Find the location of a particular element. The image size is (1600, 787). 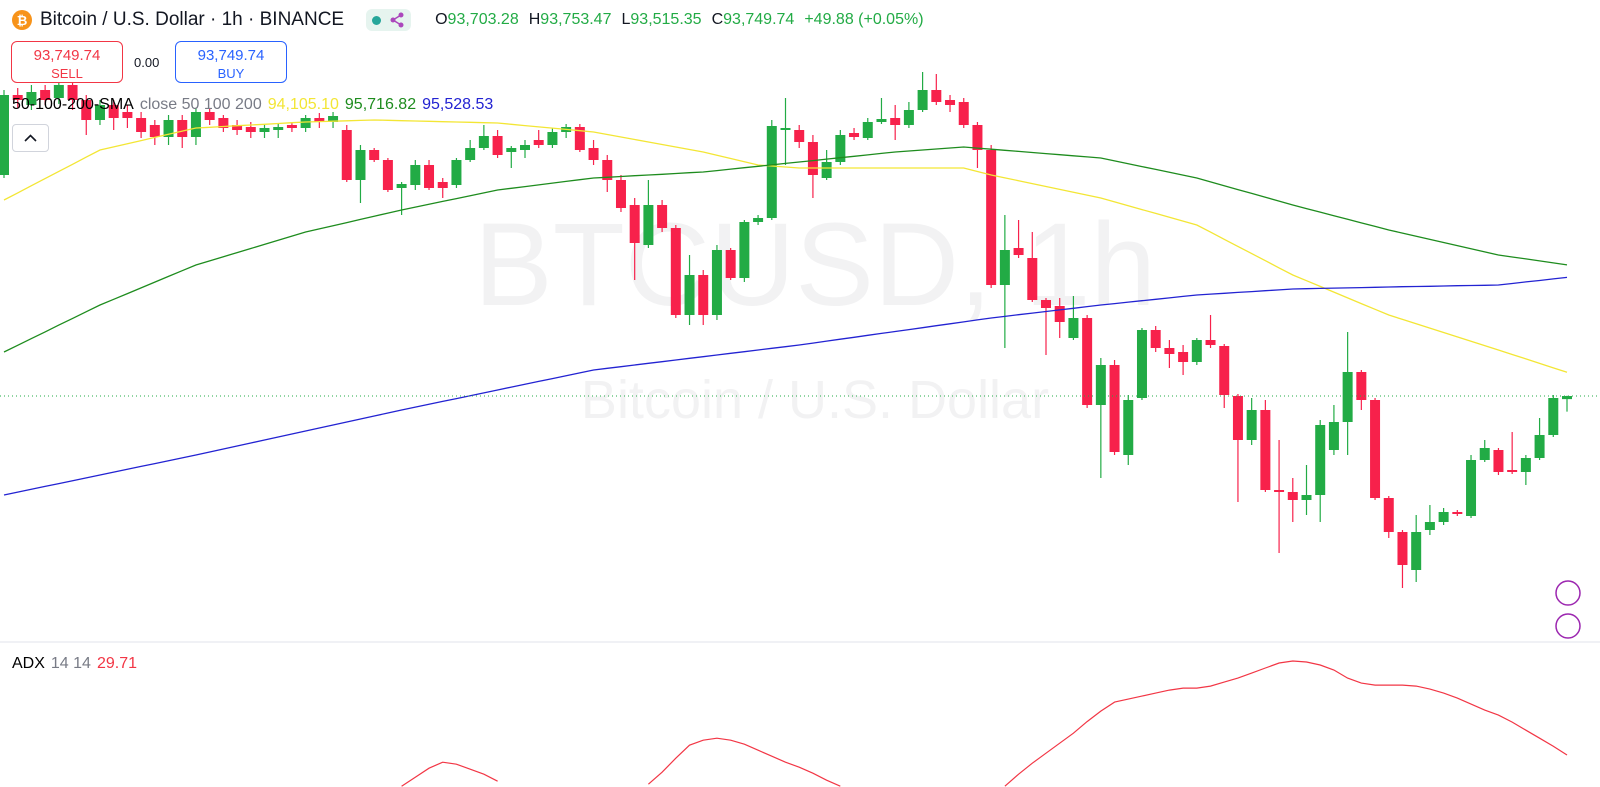

quote-item: H93,753.47 is located at coordinates (570, 20).